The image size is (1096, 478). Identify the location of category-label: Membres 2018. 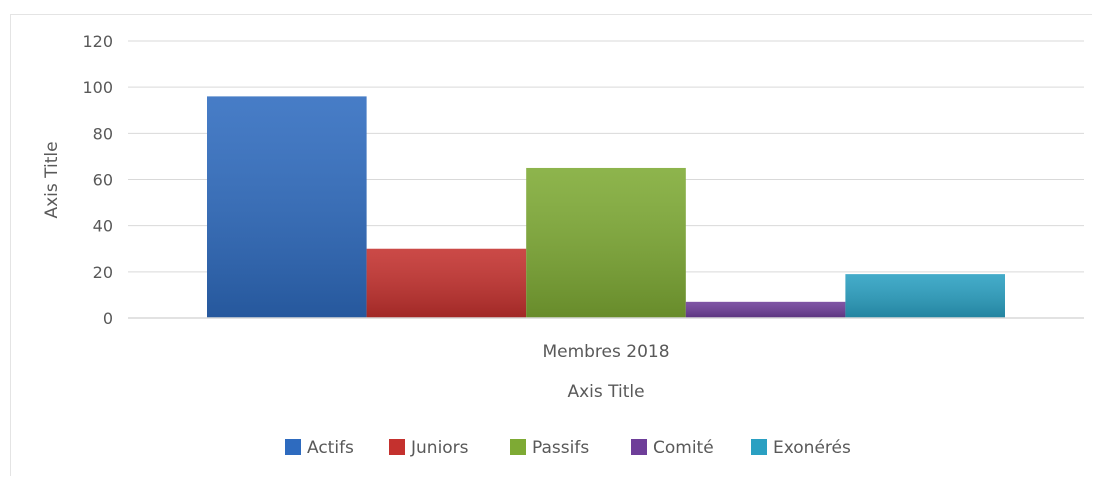
(605, 352).